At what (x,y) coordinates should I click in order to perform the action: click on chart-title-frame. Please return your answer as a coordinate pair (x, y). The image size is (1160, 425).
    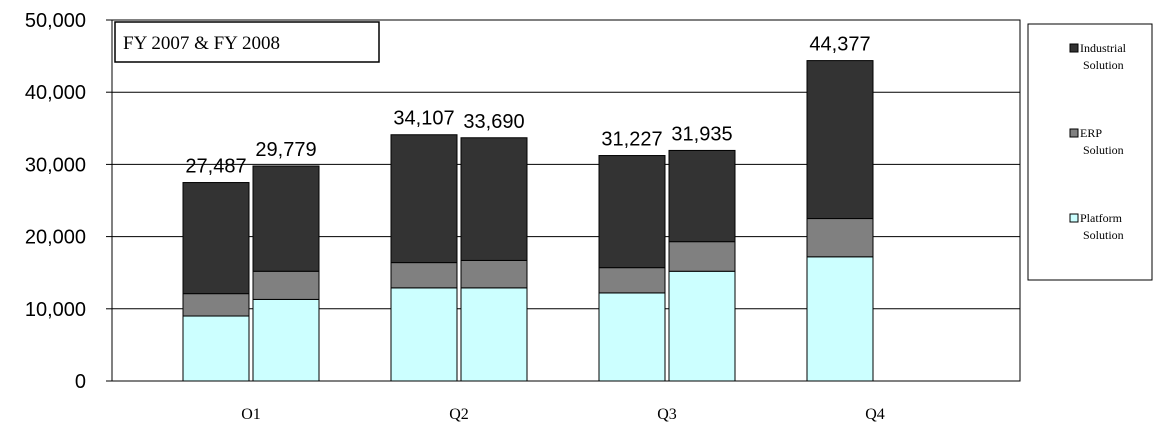
    Looking at the image, I should click on (247, 42).